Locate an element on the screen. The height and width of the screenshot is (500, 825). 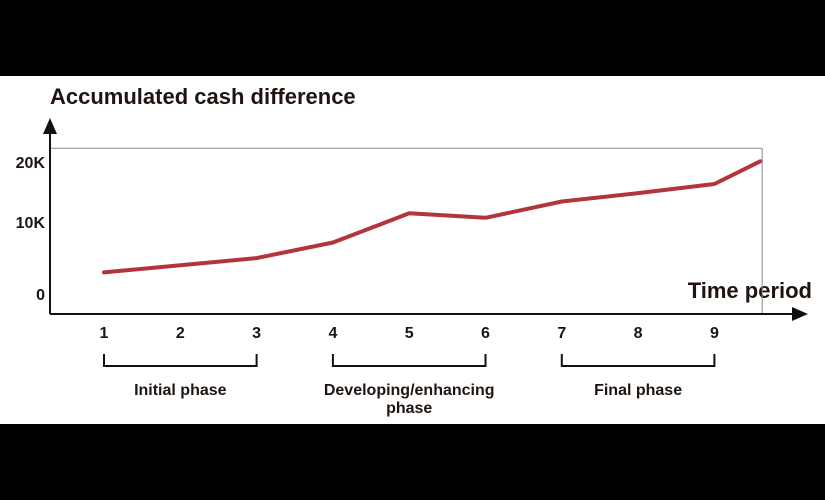
x-tick-label: 5 is located at coordinates (409, 333).